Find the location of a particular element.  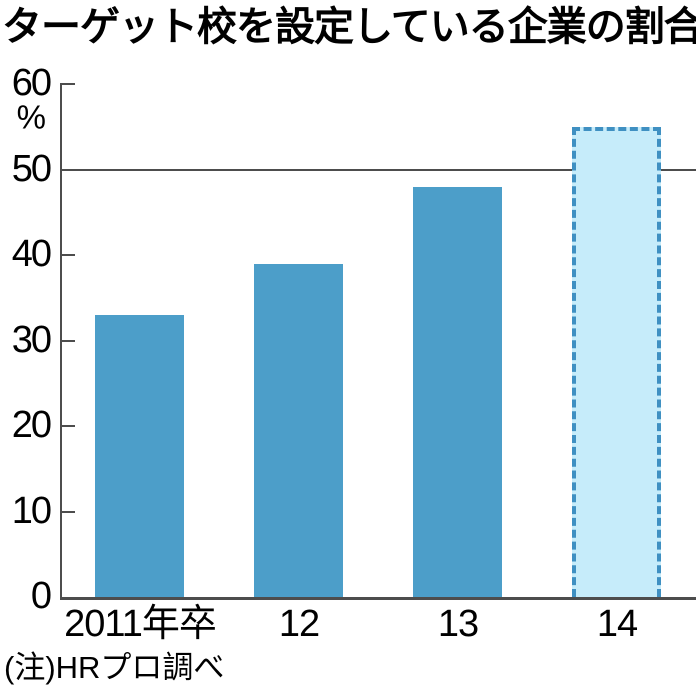

y-tick-label: 10 is located at coordinates (31, 511).